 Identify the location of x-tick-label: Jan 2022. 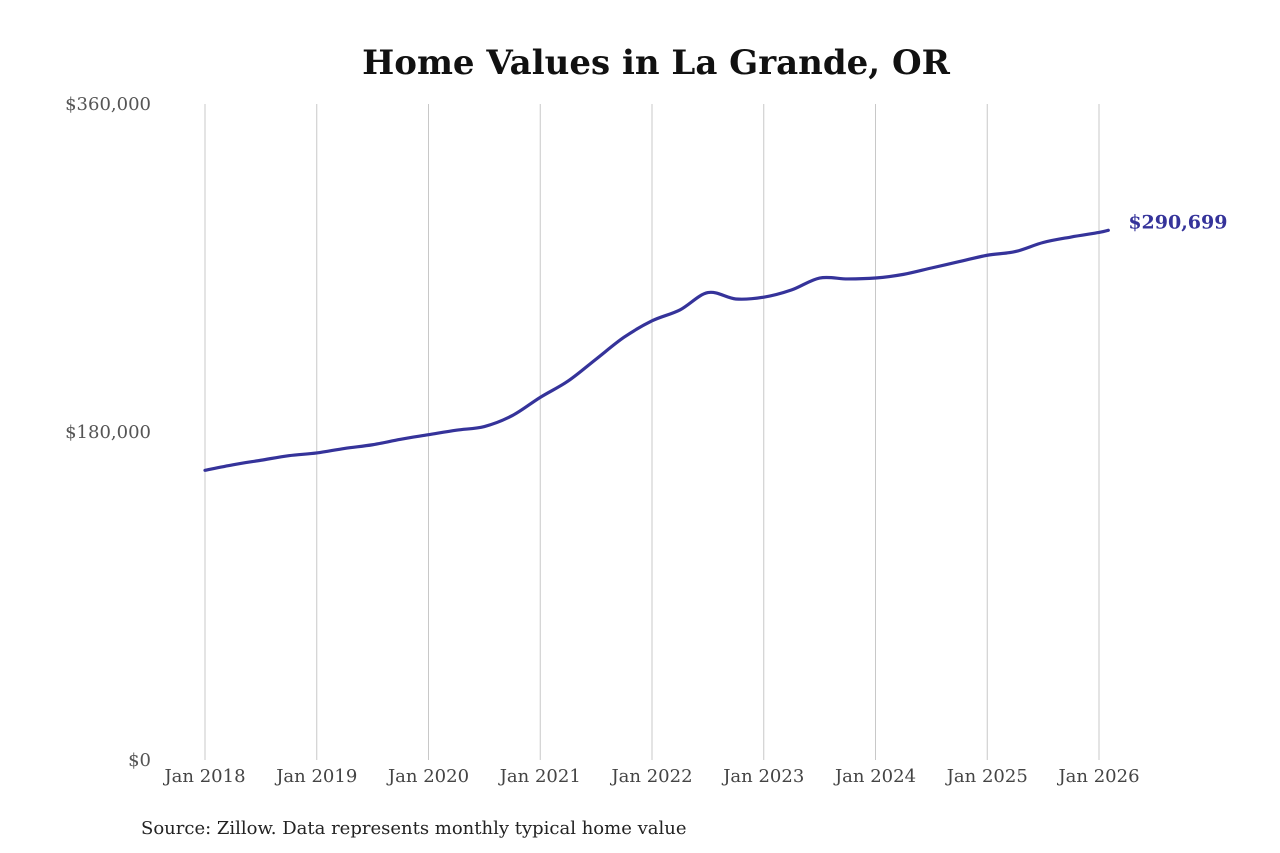
(650, 776).